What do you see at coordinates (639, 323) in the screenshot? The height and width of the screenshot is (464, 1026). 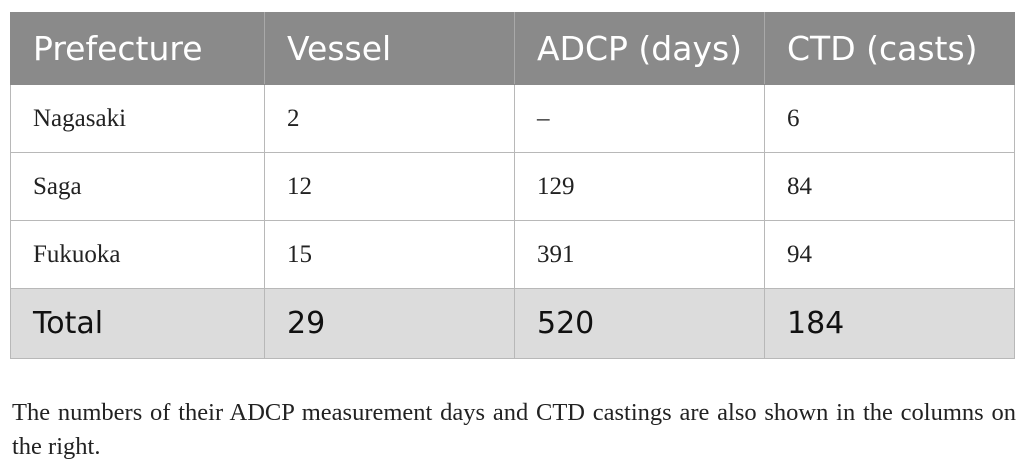 I see `total-adcp-days: 520` at bounding box center [639, 323].